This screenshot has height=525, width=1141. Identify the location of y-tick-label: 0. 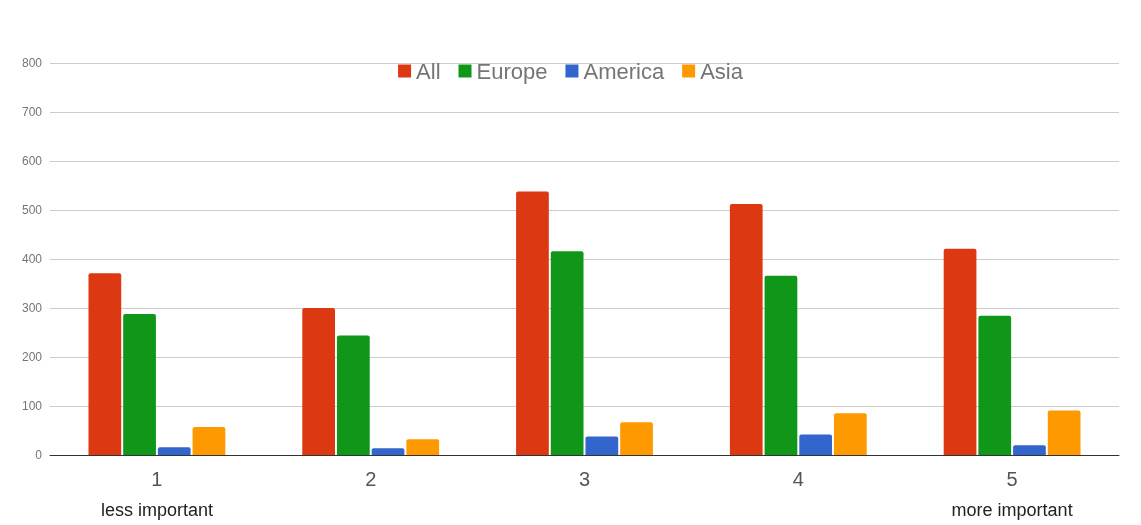
(39, 455).